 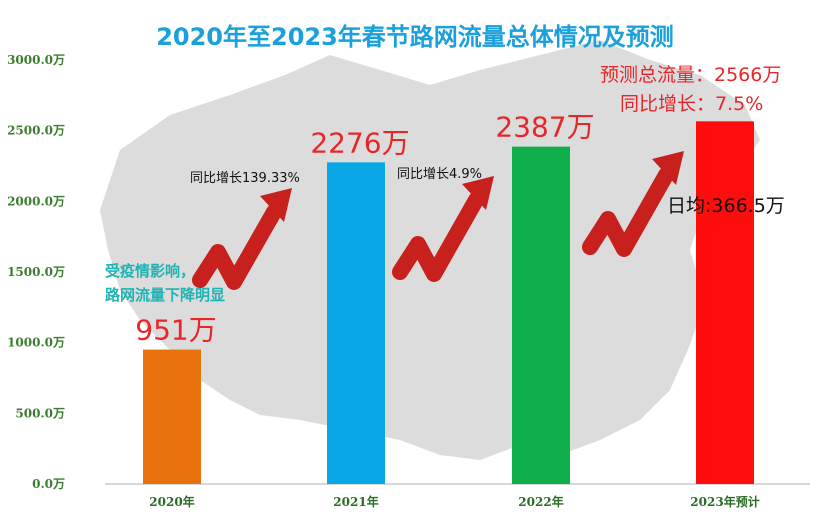 I want to click on x-tick-label: 2023年预计, so click(x=724, y=501).